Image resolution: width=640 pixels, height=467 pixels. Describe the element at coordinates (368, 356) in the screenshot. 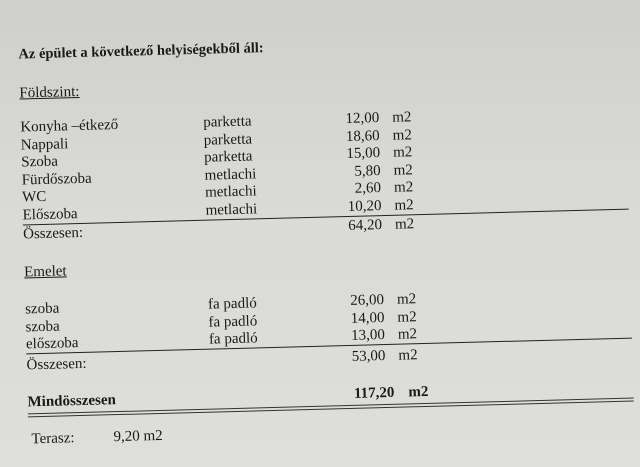

I see `total-value: 53,00` at that location.